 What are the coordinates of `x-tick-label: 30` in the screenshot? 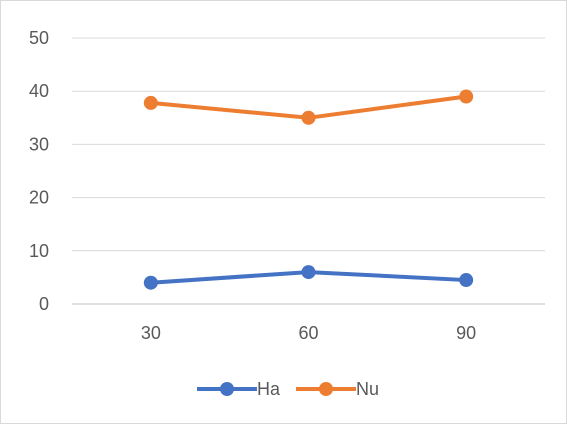 It's located at (151, 333).